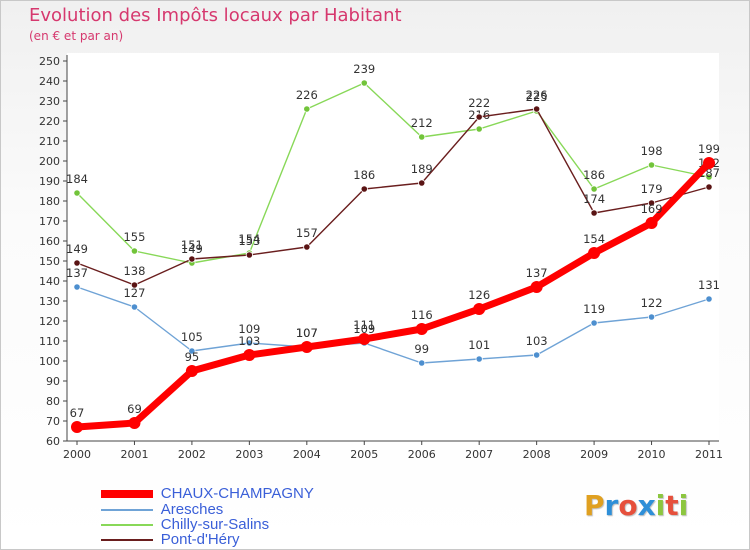 This screenshot has width=750, height=550. What do you see at coordinates (49, 261) in the screenshot?
I see `y-tick-label: 150` at bounding box center [49, 261].